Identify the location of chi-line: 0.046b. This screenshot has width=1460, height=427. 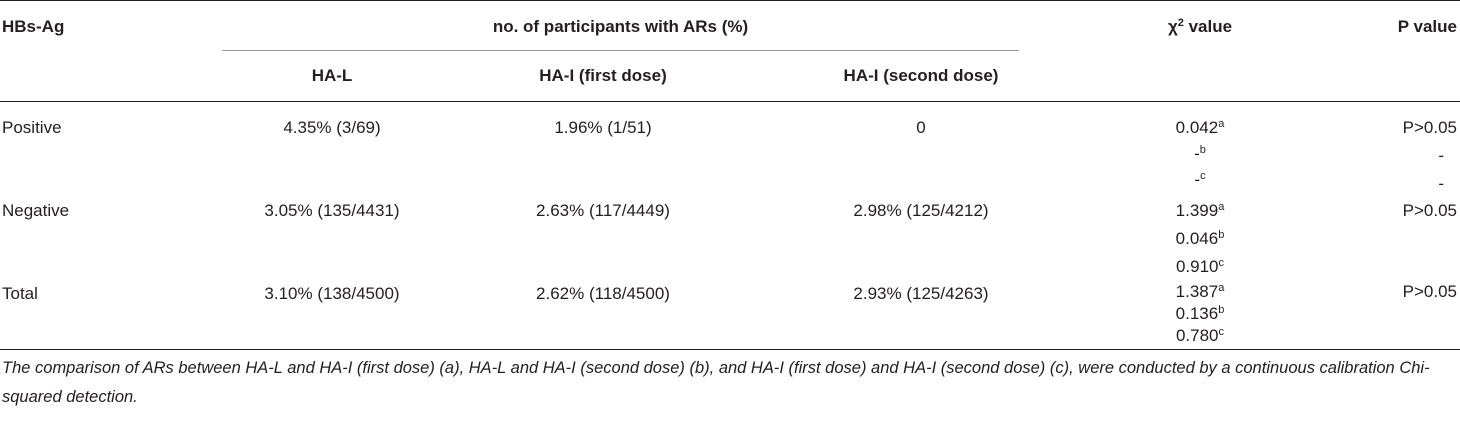
(1200, 238).